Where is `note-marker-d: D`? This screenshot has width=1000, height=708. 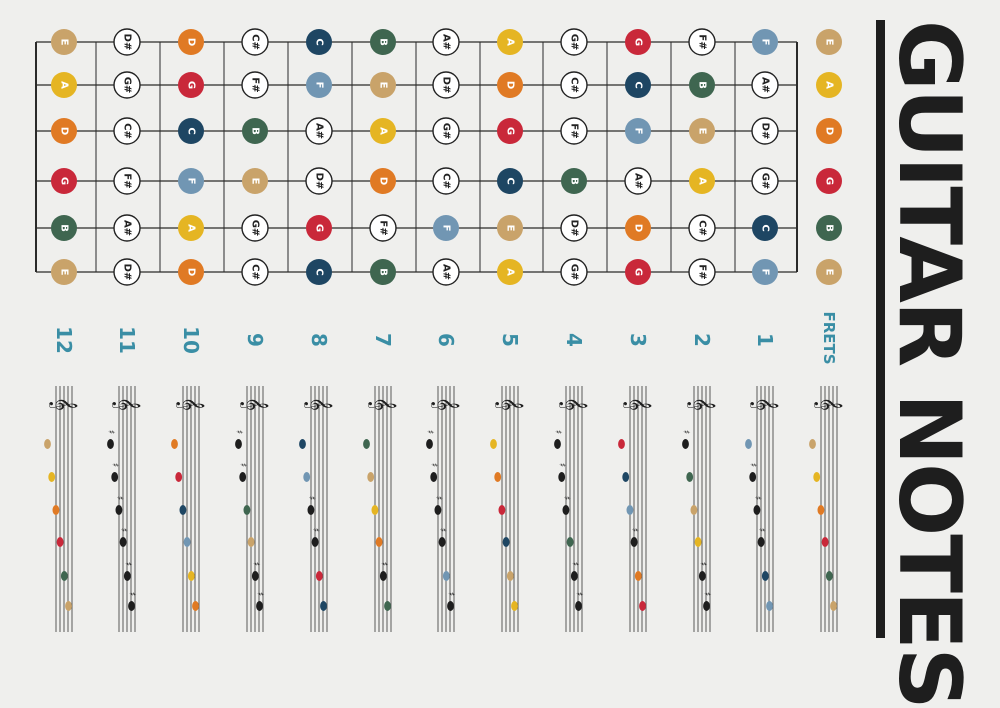 note-marker-d: D is located at coordinates (64, 131).